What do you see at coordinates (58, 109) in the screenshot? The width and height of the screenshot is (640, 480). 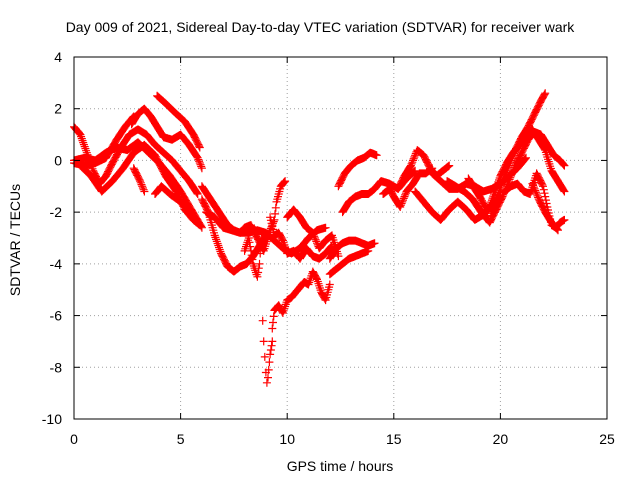 I see `y-tick-label: 2` at bounding box center [58, 109].